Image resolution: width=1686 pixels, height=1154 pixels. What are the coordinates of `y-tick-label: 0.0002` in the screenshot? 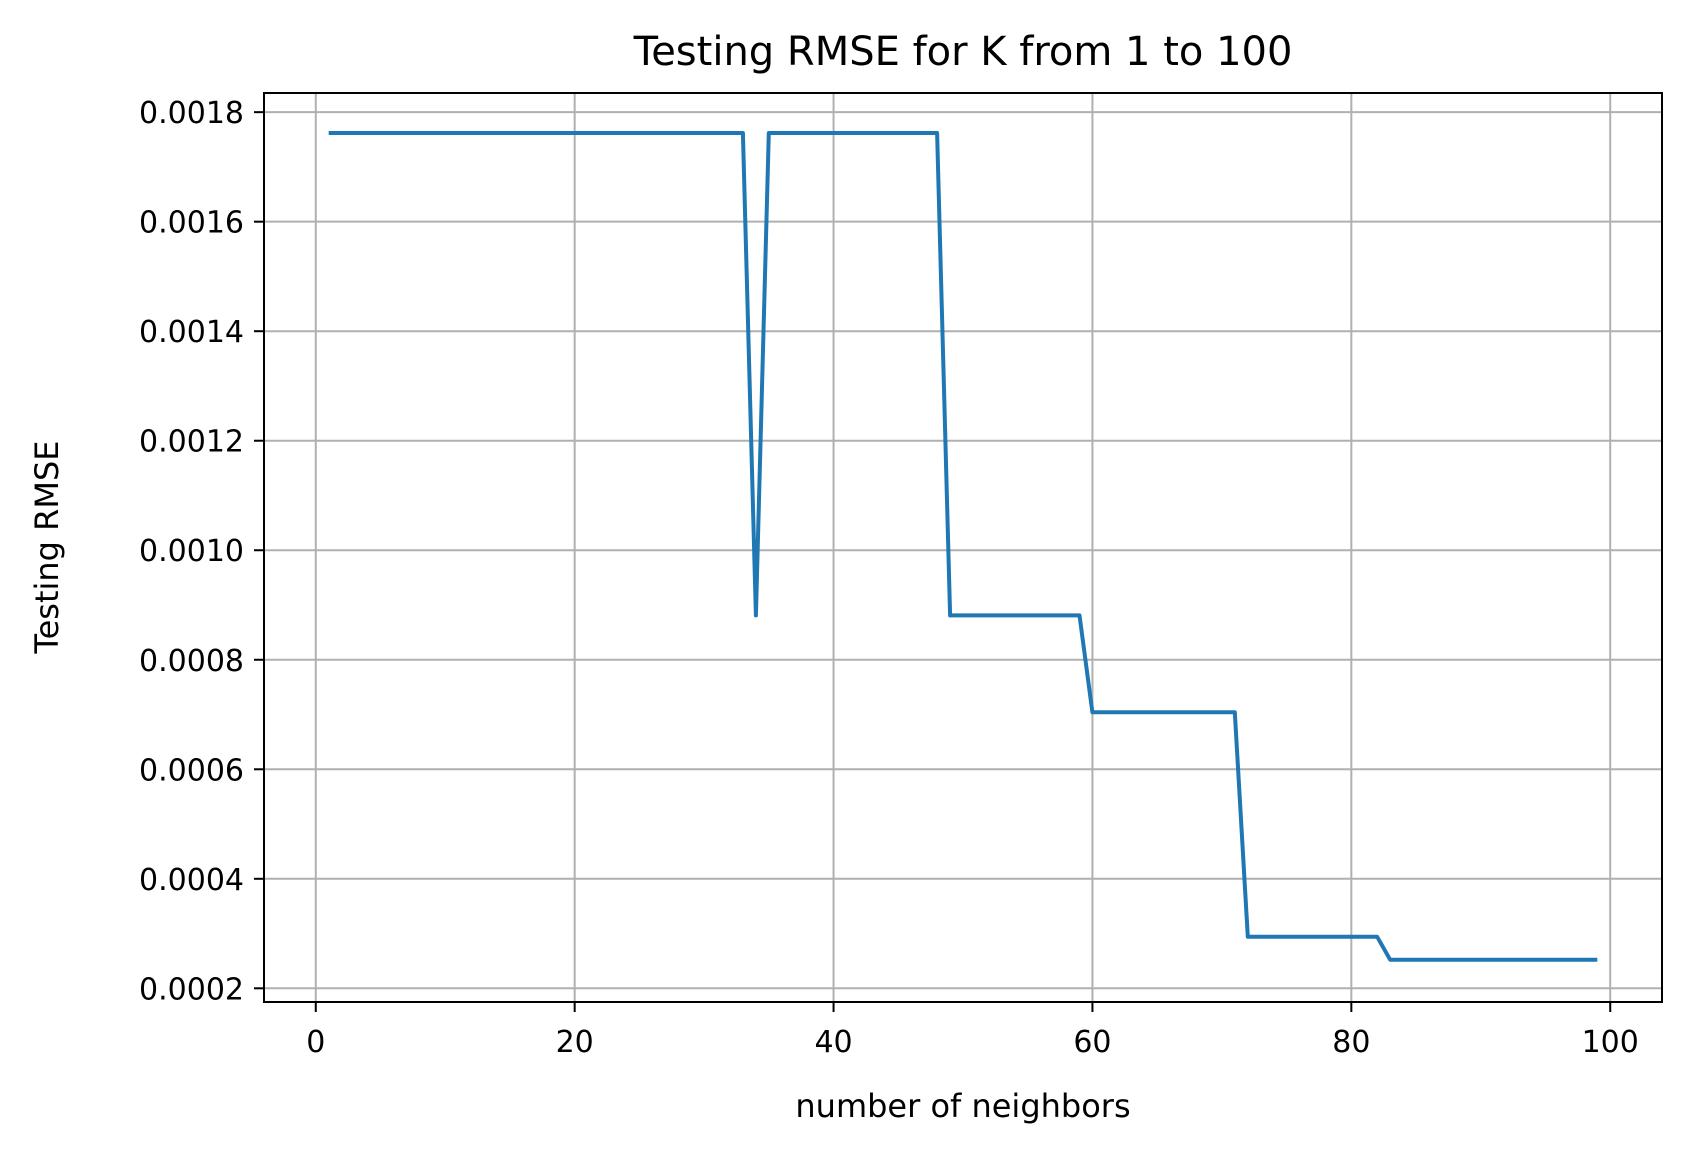 It's located at (191, 989).